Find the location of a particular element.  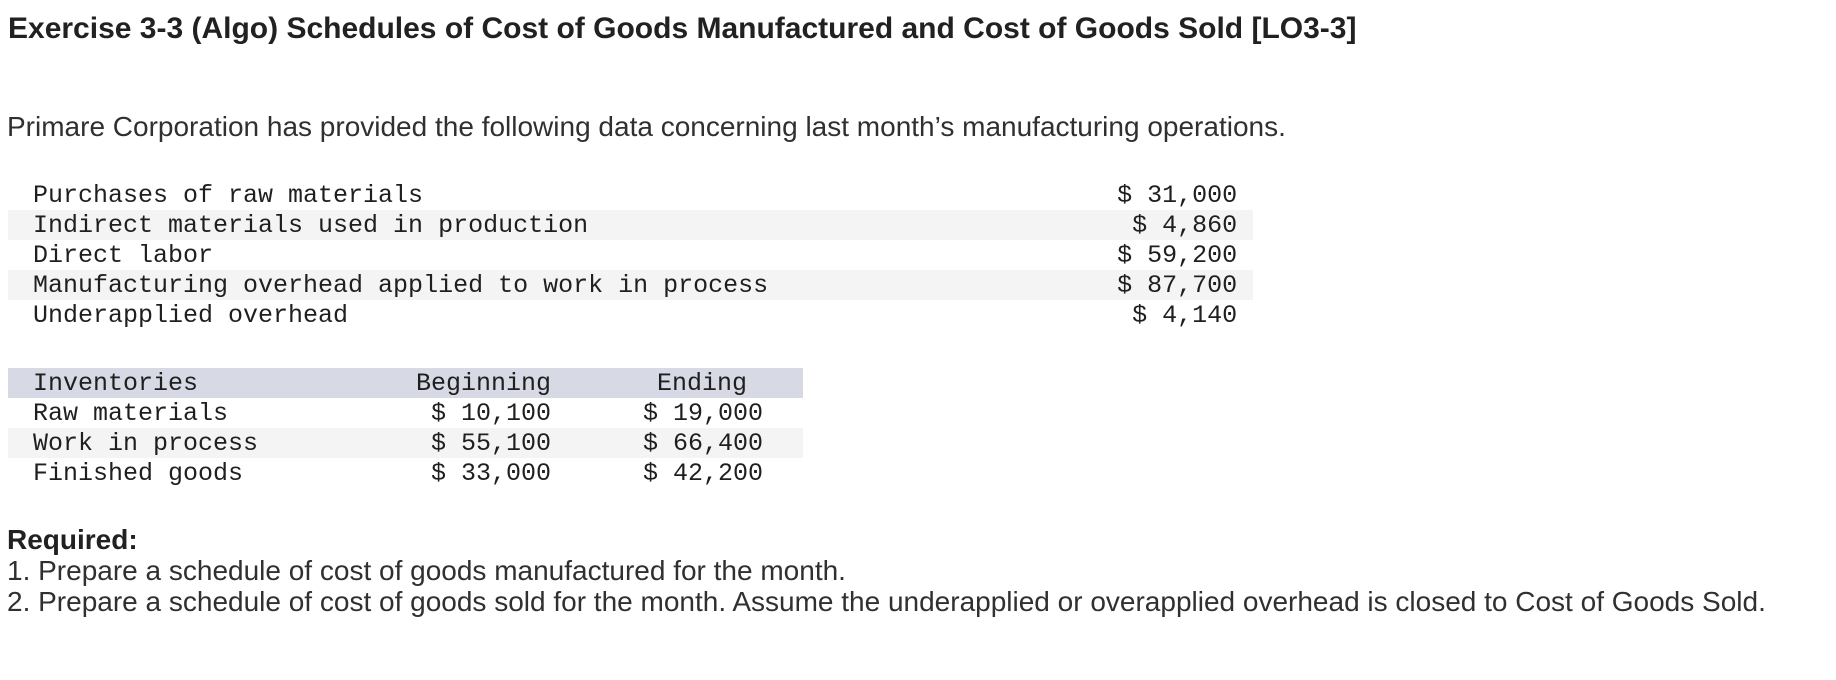

cost-row-amount: $ 31,000 is located at coordinates (1177, 195).